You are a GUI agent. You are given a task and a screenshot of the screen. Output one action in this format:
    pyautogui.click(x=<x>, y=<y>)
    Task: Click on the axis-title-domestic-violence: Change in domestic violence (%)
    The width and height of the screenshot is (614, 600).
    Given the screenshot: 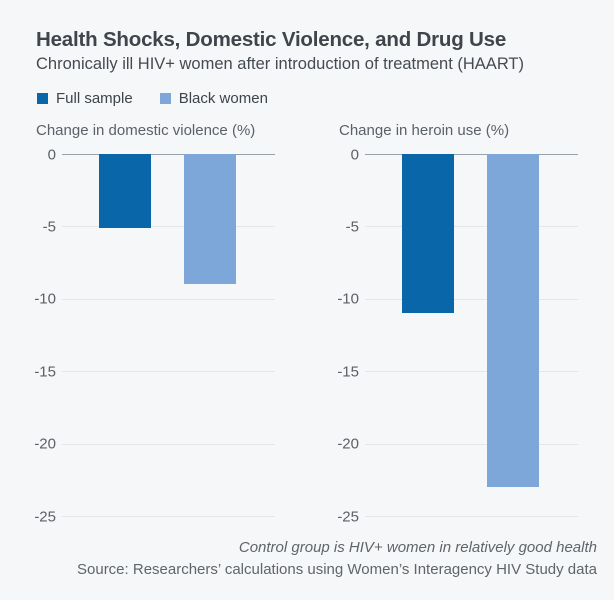 What is the action you would take?
    pyautogui.click(x=146, y=130)
    